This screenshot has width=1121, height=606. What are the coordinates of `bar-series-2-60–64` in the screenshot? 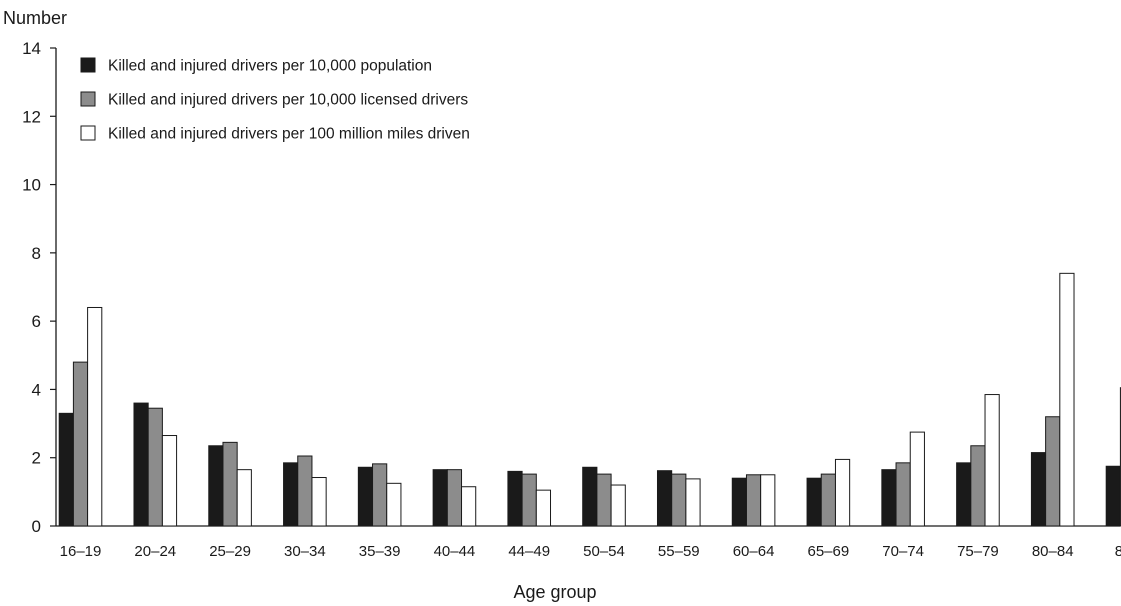 It's located at (753, 500).